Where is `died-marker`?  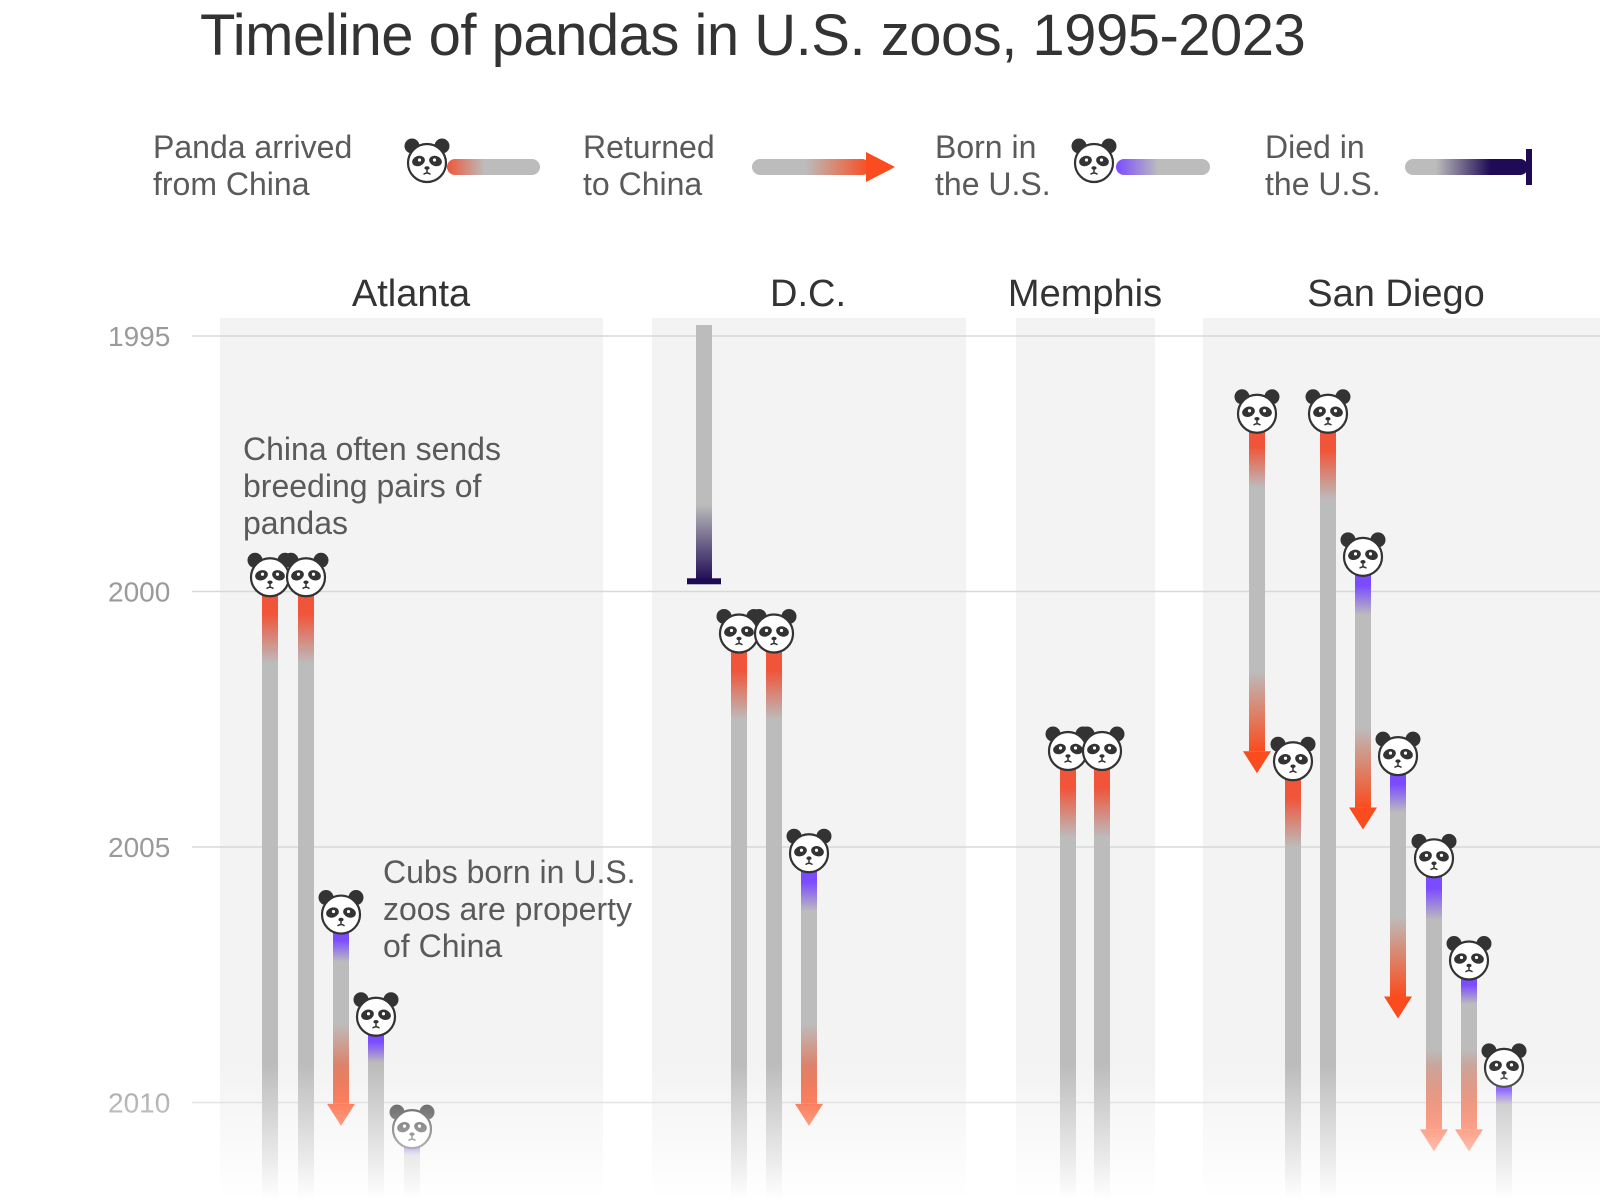 died-marker is located at coordinates (704, 581).